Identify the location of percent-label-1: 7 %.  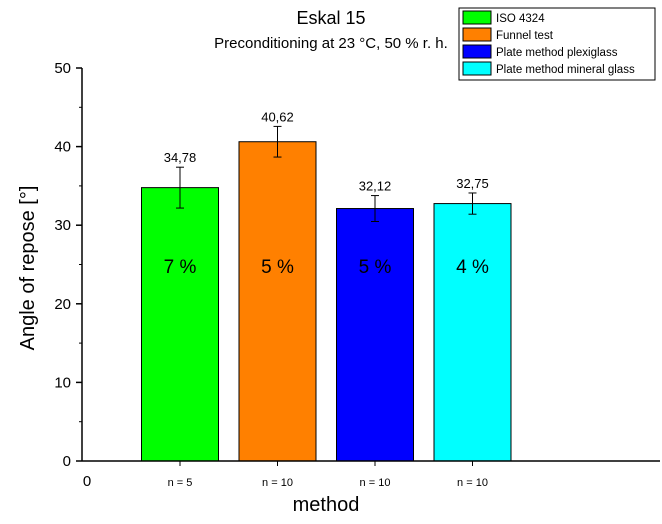
(180, 267).